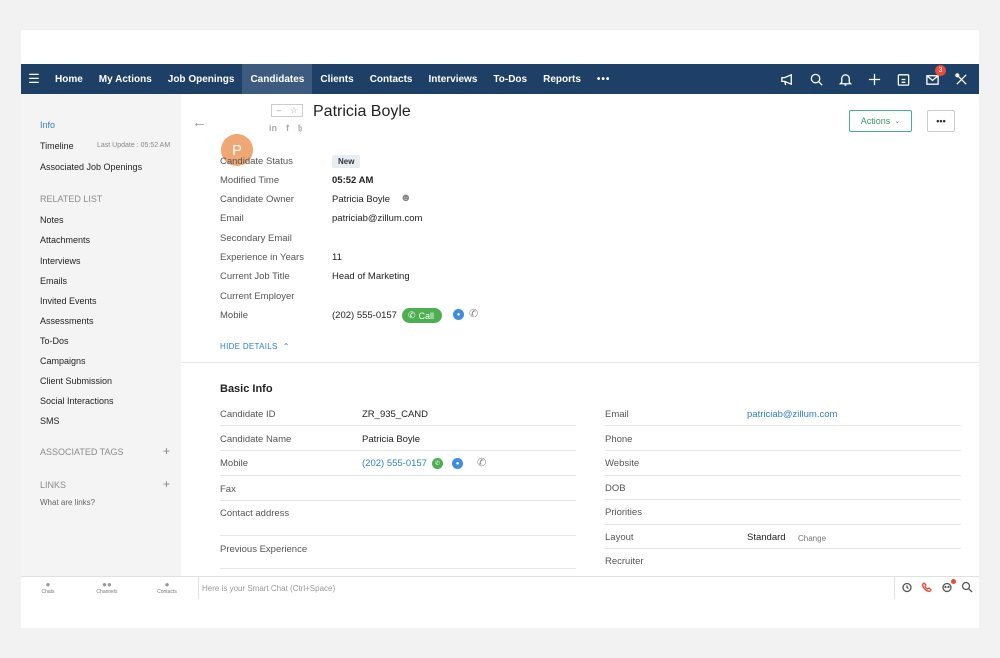  What do you see at coordinates (961, 79) in the screenshot?
I see `tools-icon` at bounding box center [961, 79].